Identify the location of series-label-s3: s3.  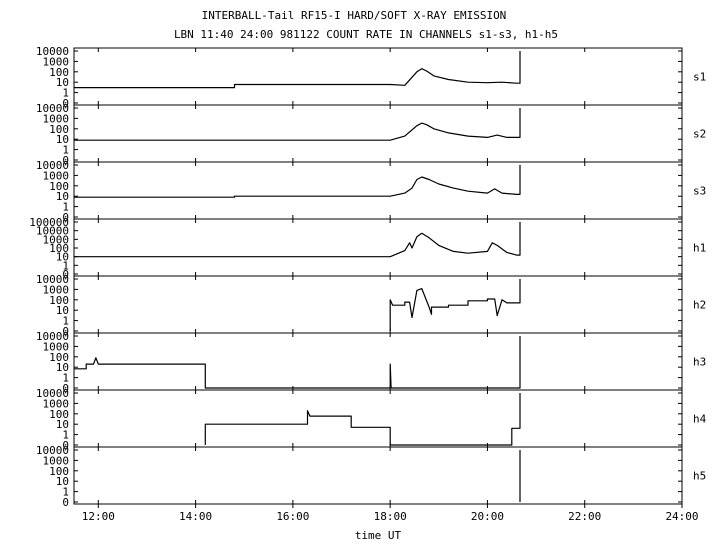
(699, 191).